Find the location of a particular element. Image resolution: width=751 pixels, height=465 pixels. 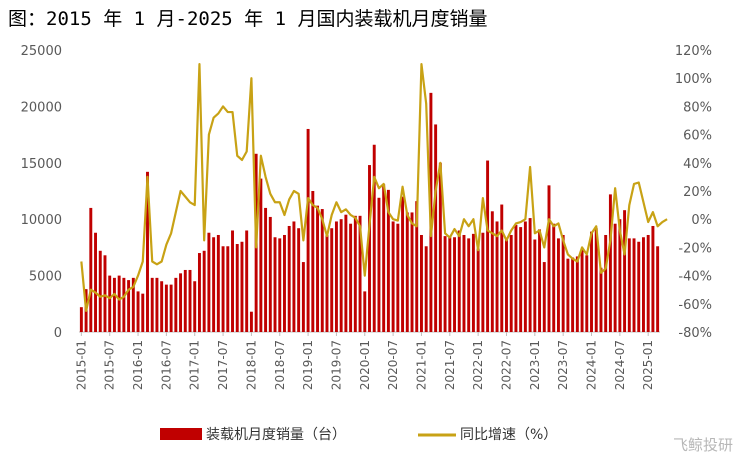

x-tick-label: 2016-01 is located at coordinates (138, 365).